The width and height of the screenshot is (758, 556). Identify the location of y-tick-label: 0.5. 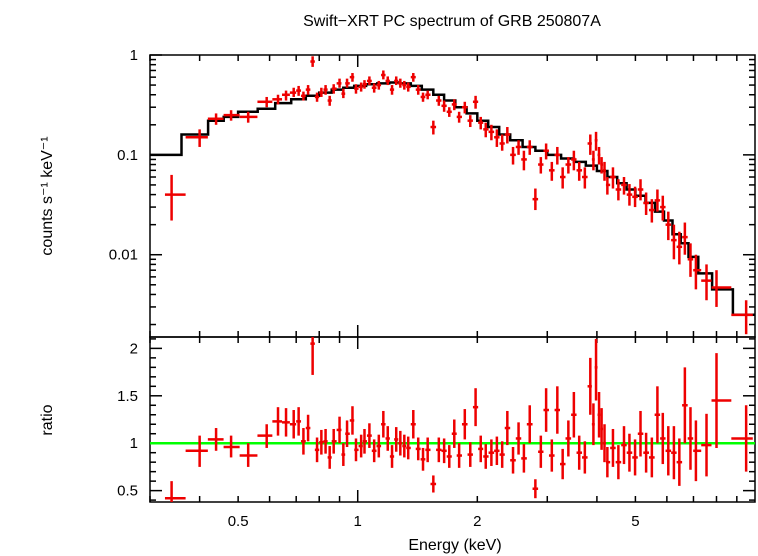
(127, 491).